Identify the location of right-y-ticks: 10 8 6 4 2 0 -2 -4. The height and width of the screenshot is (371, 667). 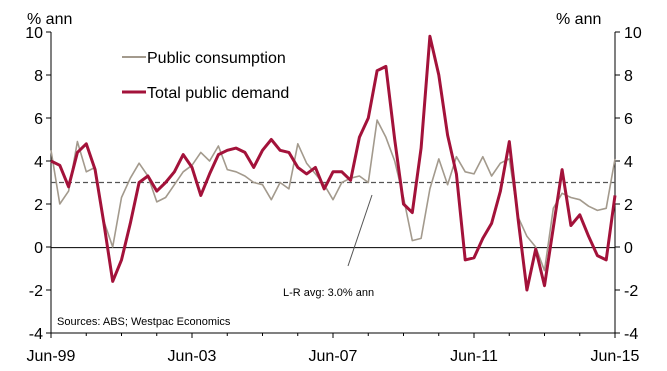
(628, 184).